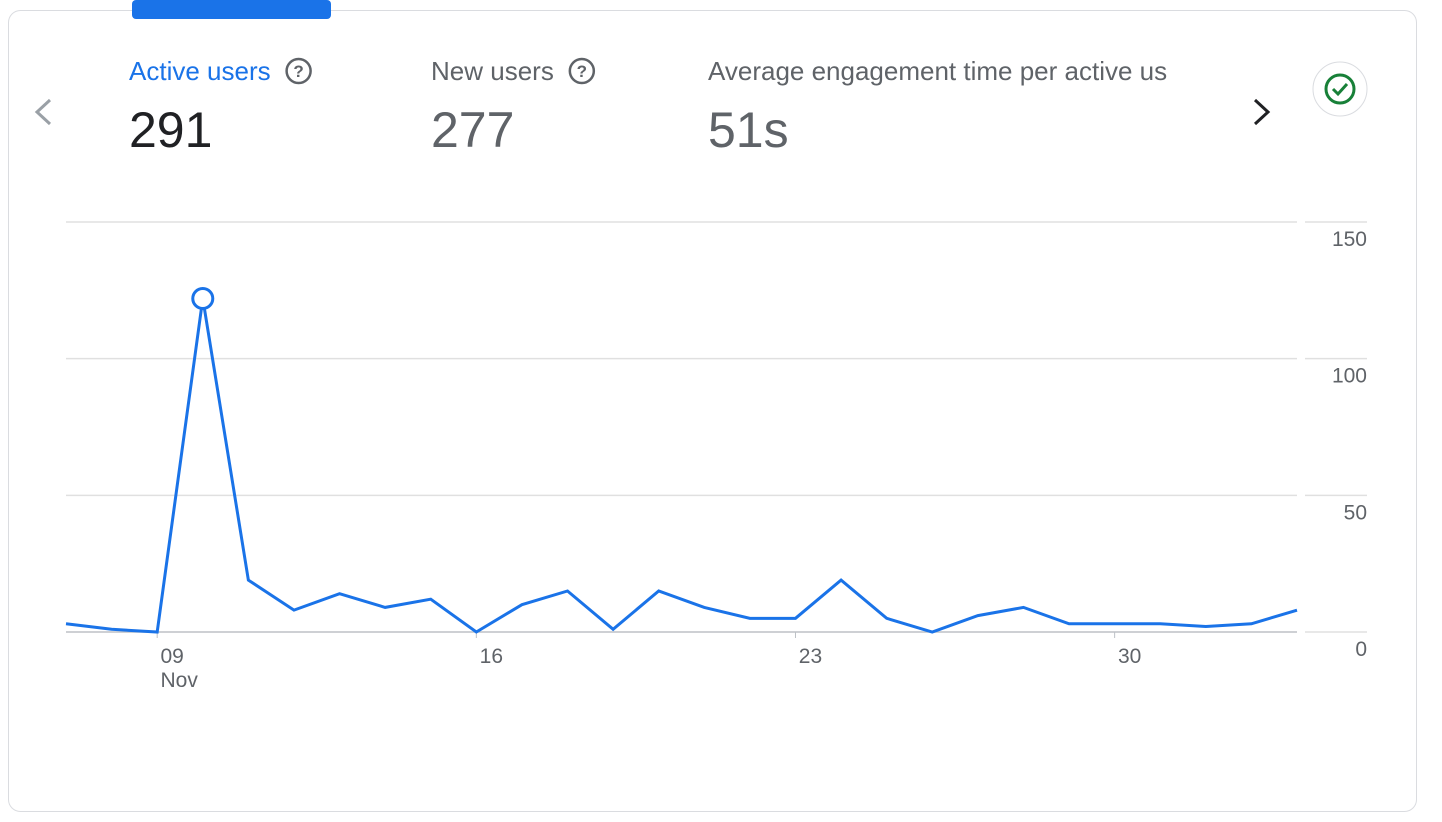 This screenshot has width=1442, height=822. Describe the element at coordinates (231, 9) in the screenshot. I see `selected-tab-indicator` at that location.